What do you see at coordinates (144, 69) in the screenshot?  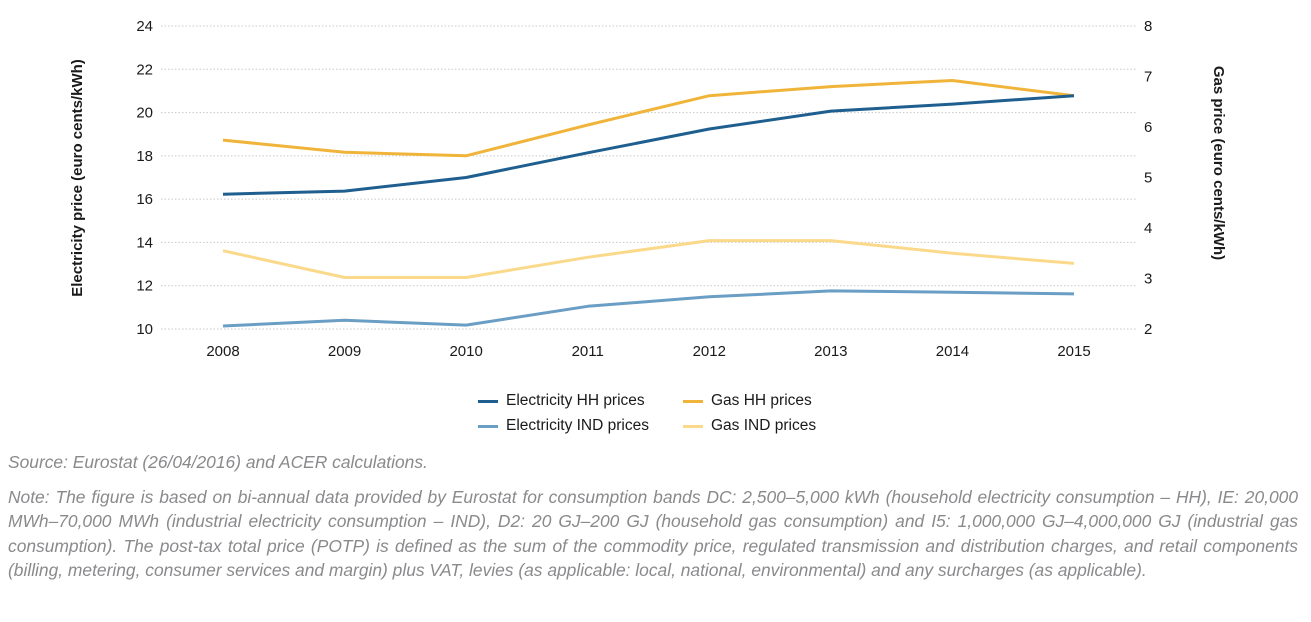 I see `left-tick-label: 22` at bounding box center [144, 69].